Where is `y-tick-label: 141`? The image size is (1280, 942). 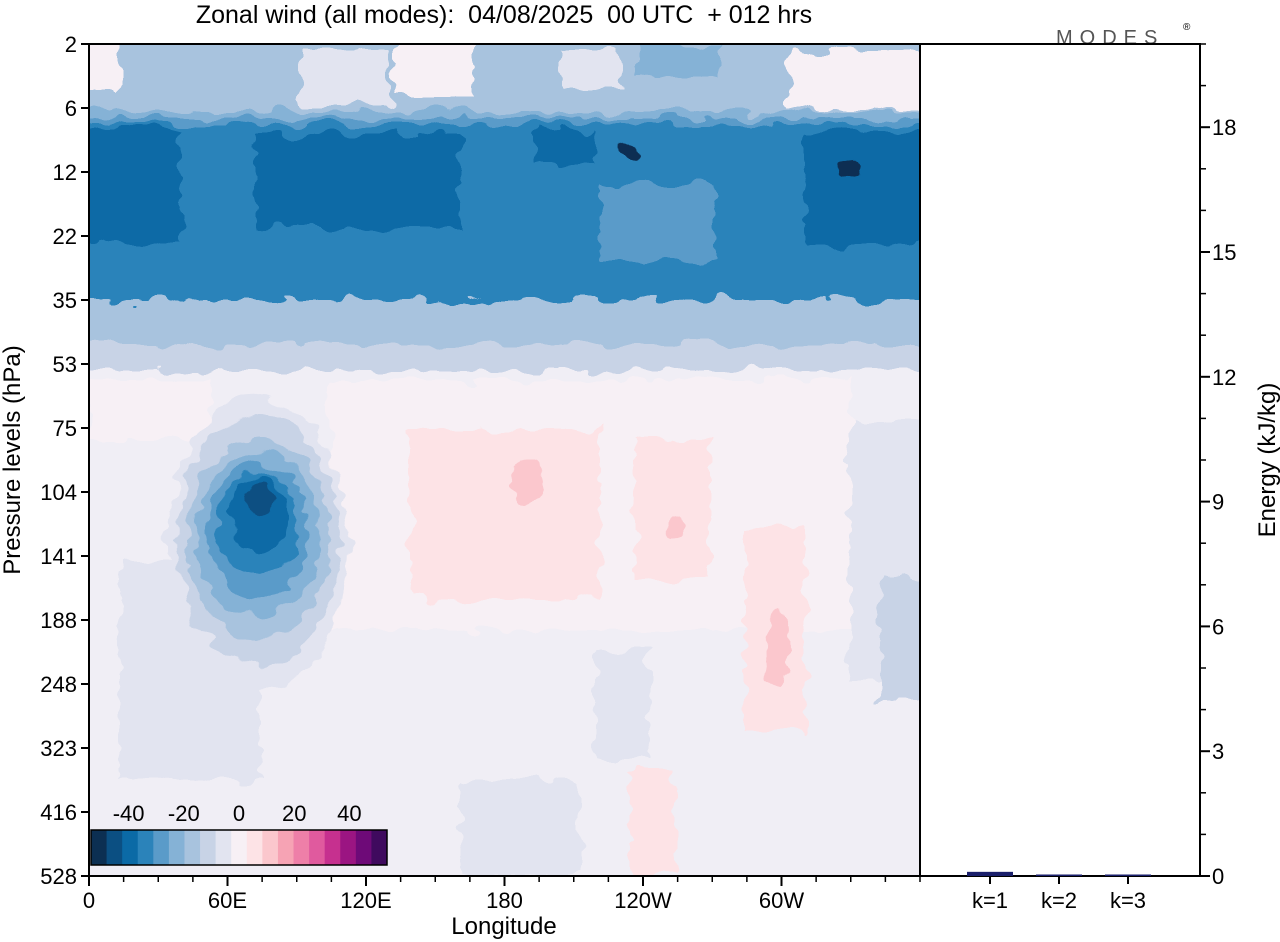
y-tick-label: 141 is located at coordinates (58, 556).